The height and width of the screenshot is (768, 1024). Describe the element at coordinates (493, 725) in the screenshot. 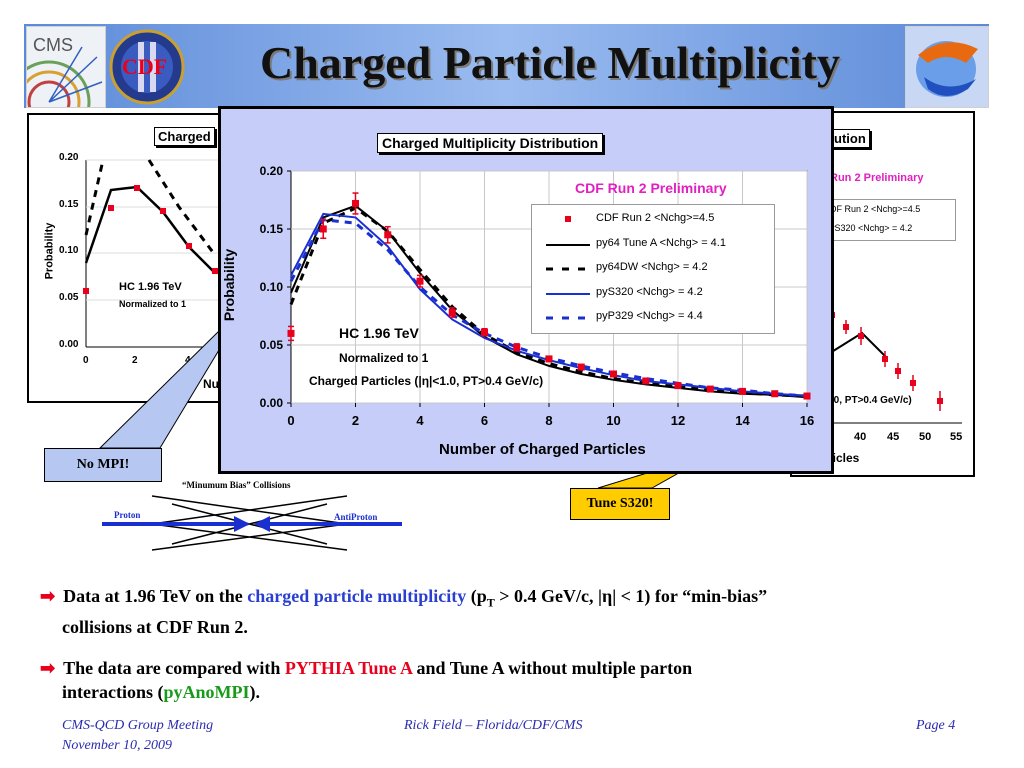

I see `footer-author: Rick Field – Florida/CDF/CMS` at that location.